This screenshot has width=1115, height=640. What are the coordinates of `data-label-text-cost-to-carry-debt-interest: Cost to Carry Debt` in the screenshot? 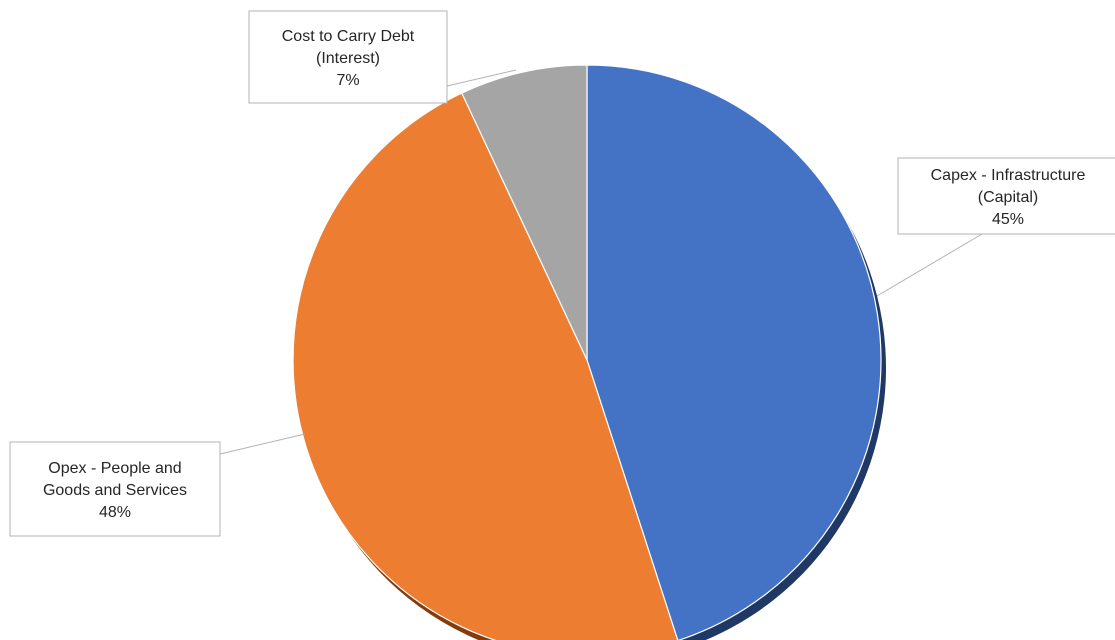 It's located at (348, 36).